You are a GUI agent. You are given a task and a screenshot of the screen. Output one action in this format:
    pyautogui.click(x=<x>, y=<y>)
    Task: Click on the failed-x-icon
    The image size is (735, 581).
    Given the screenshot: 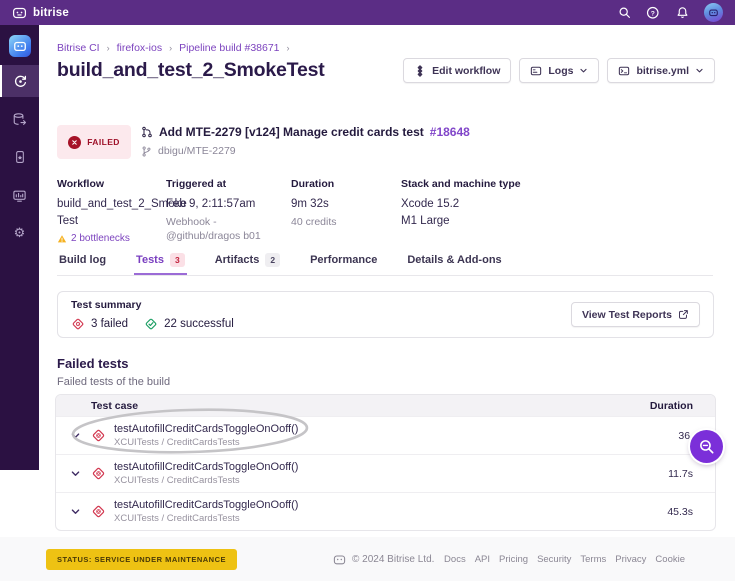 What is the action you would take?
    pyautogui.click(x=75, y=142)
    